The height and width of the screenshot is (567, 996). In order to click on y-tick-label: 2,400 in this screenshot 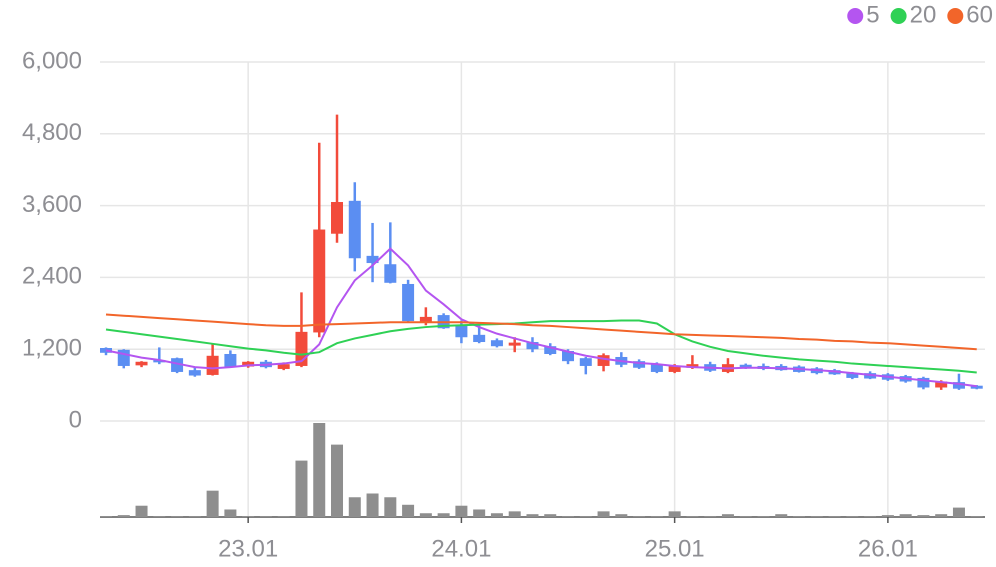, I will do `click(52, 276)`.